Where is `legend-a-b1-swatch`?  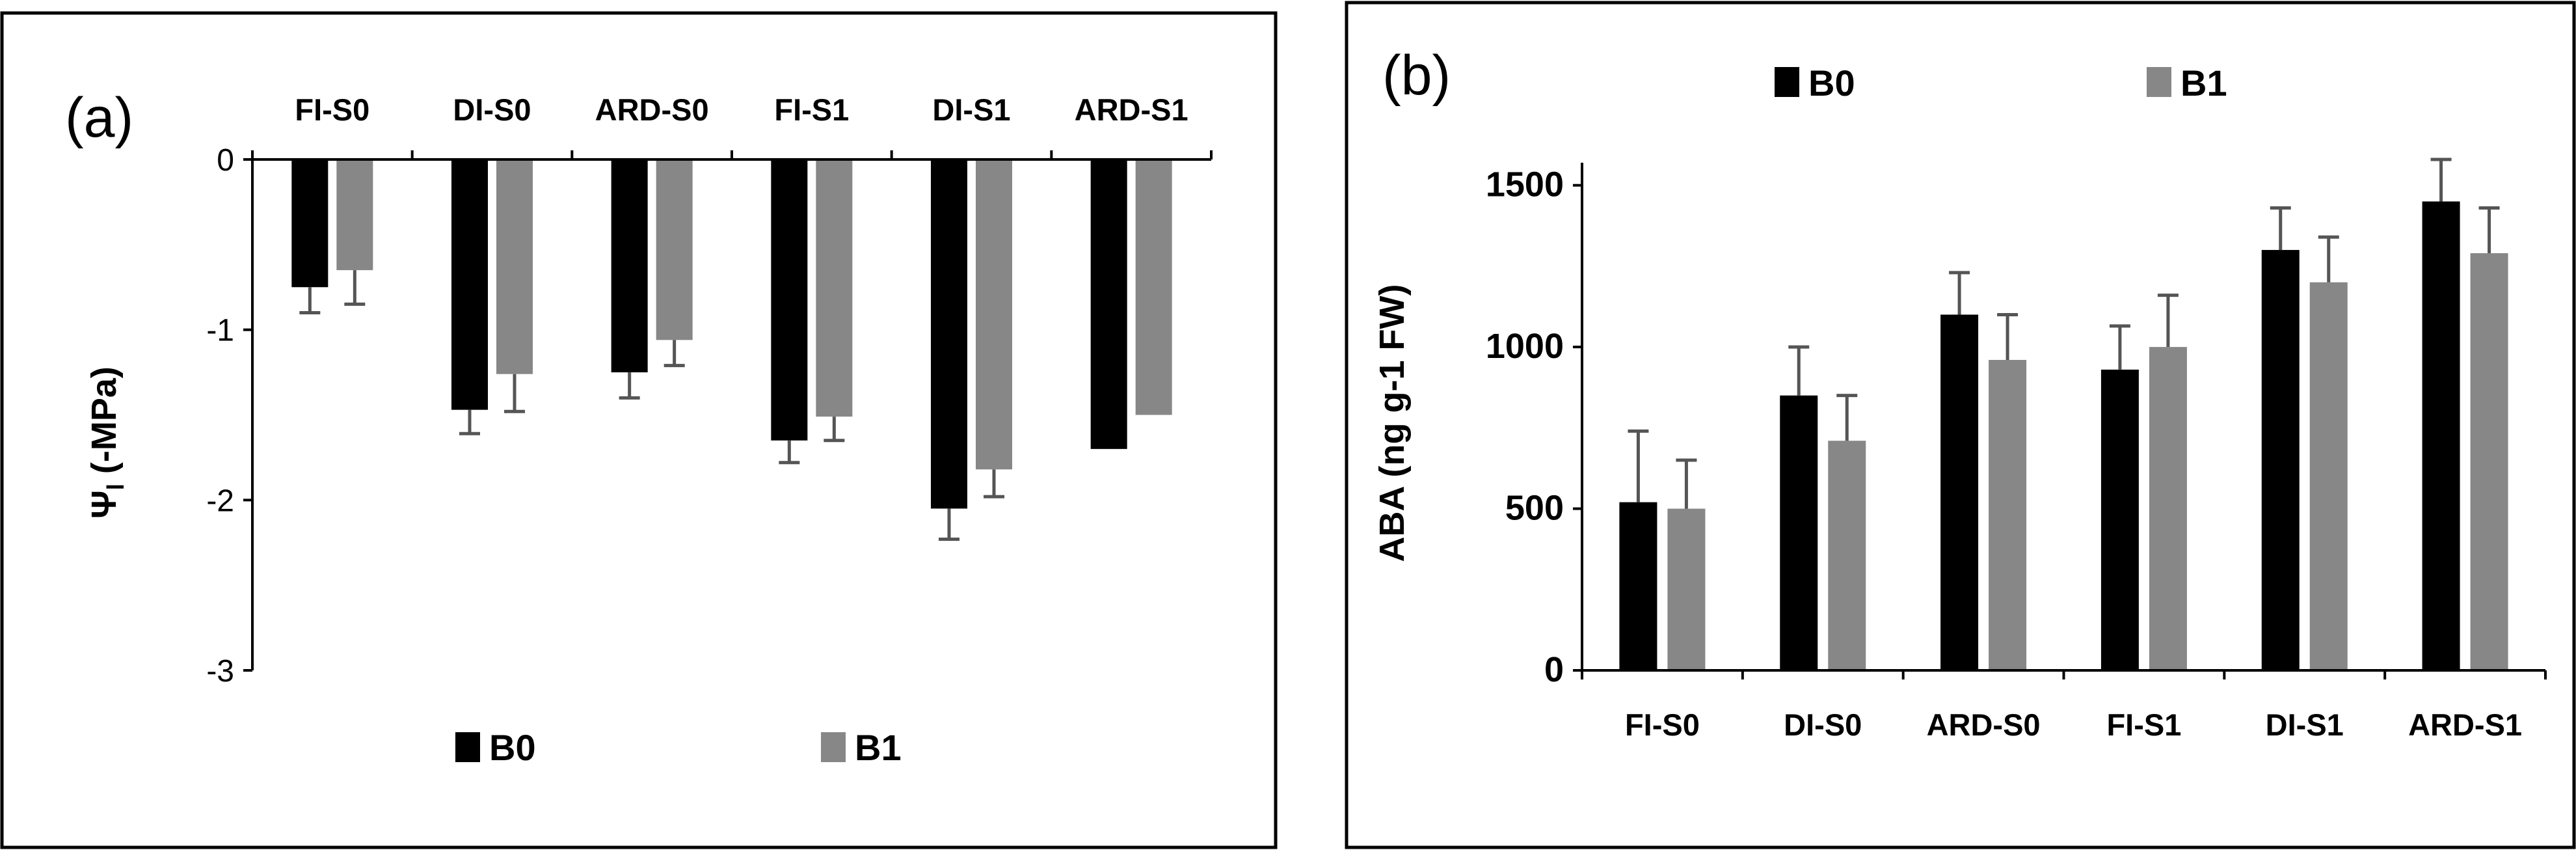 legend-a-b1-swatch is located at coordinates (833, 747).